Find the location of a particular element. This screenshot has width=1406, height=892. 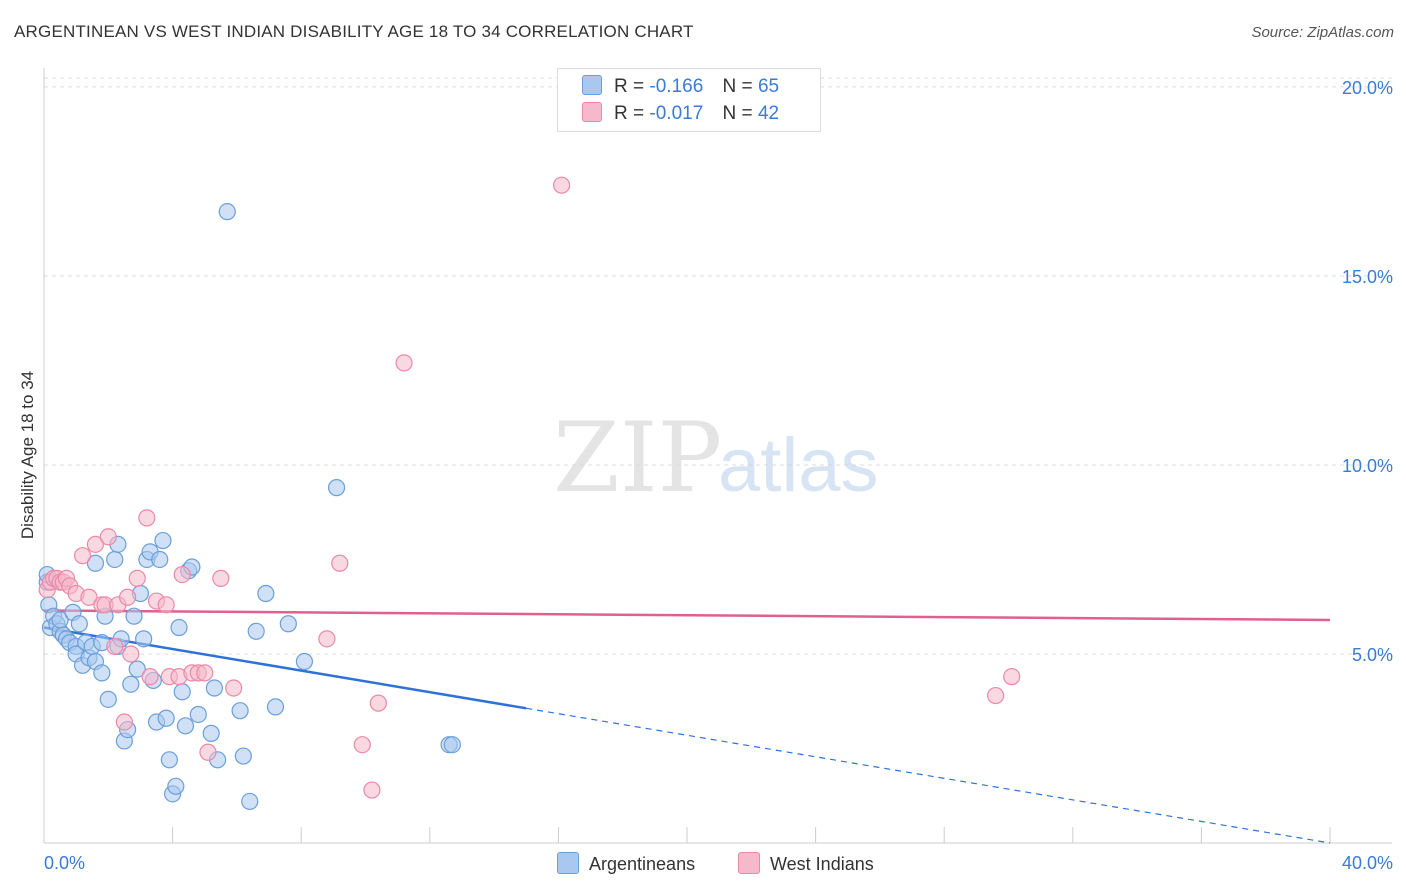

correlation-legend: R = -0.166 N = 65 R = -0.017 N = 42 is located at coordinates (689, 100).